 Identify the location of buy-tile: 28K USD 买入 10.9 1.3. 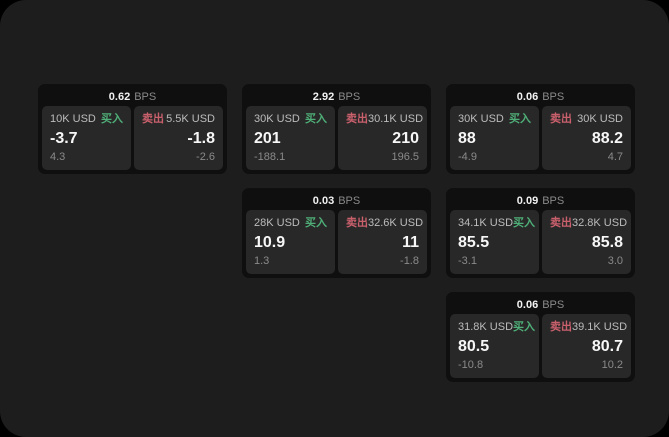
(290, 242).